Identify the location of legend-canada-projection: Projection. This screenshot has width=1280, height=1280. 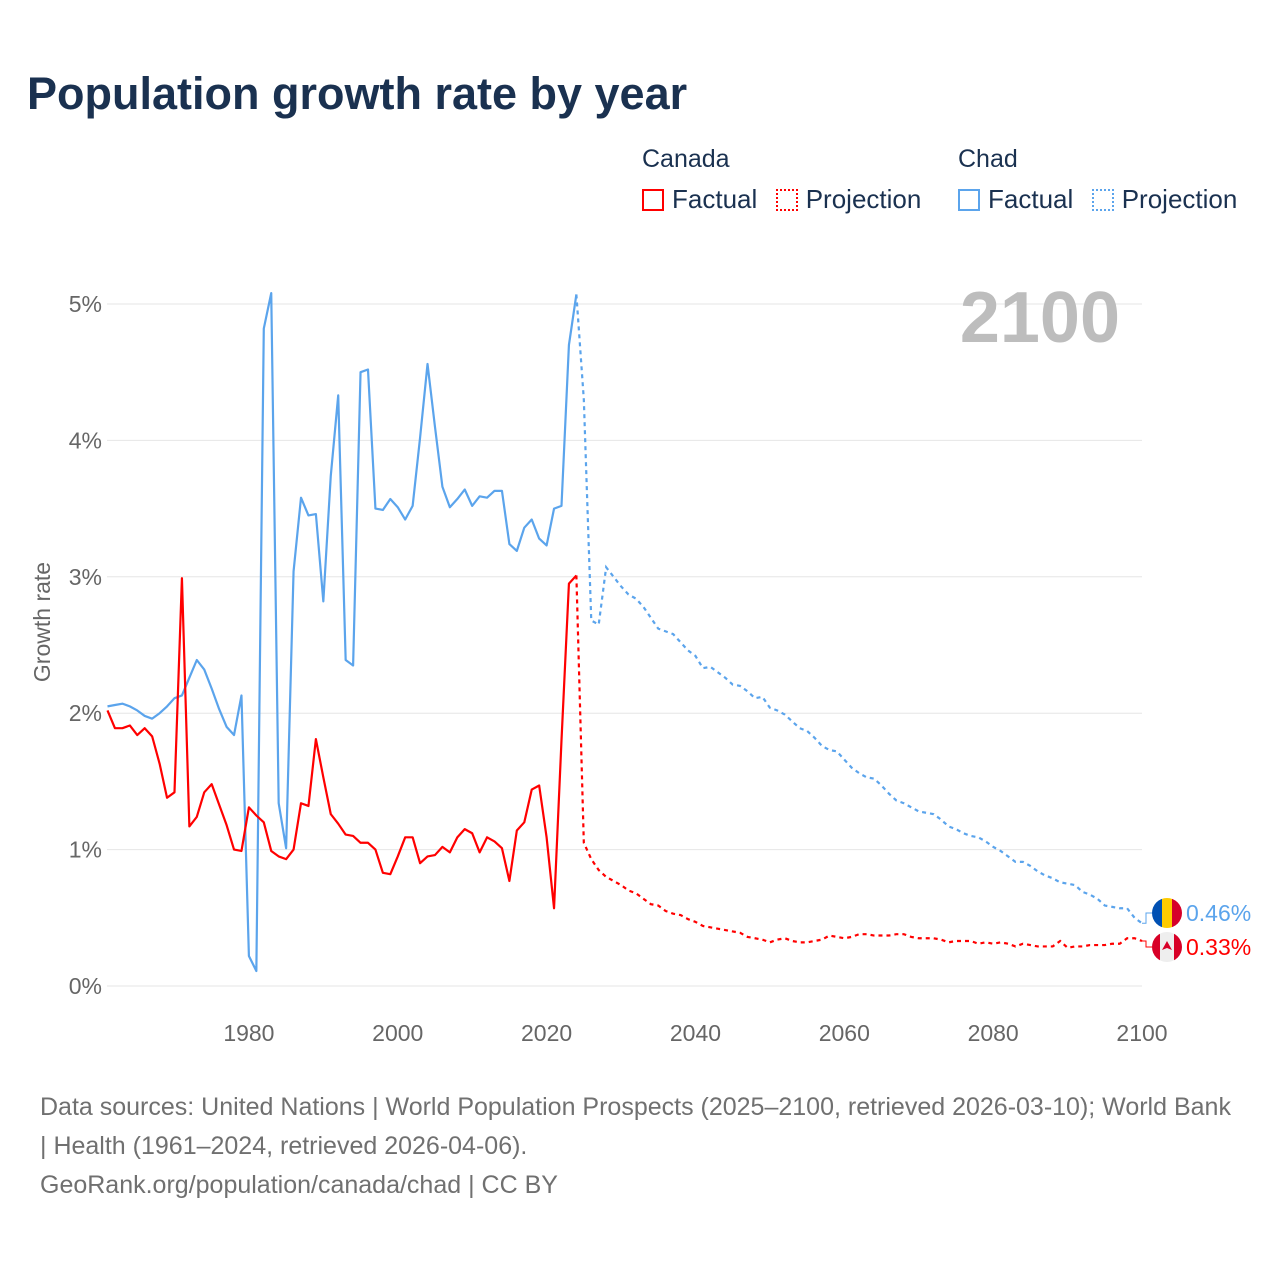
(848, 199).